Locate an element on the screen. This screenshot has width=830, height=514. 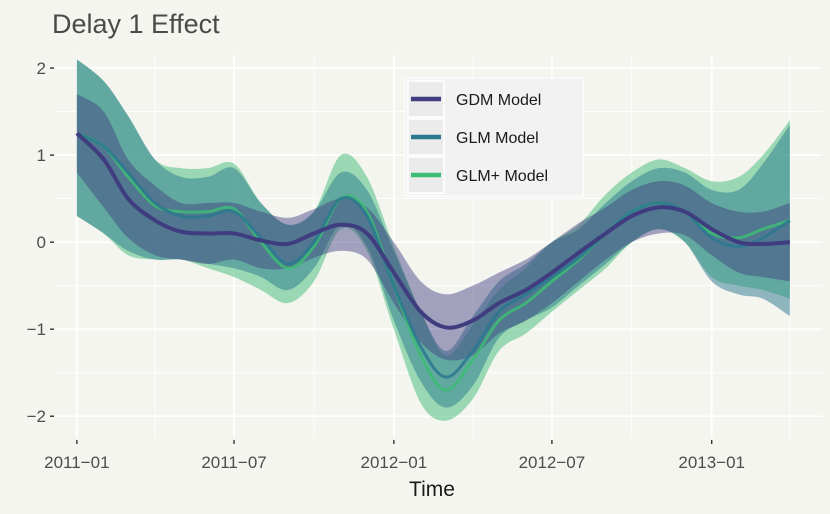
y-tick-label-3: −1 is located at coordinates (36, 329).